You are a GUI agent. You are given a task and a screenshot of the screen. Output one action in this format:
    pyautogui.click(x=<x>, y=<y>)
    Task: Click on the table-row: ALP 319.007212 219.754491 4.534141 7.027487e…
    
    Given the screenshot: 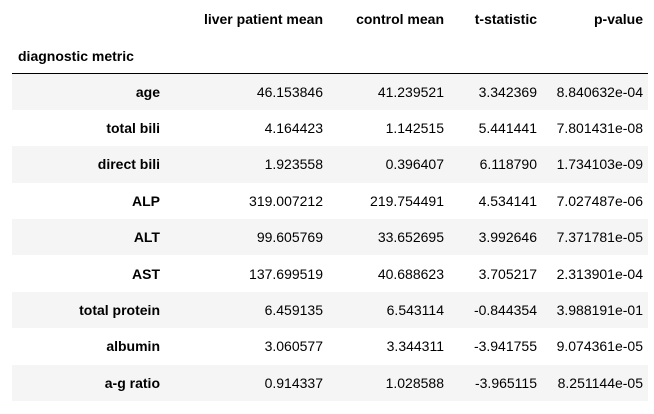 What is the action you would take?
    pyautogui.click(x=330, y=201)
    